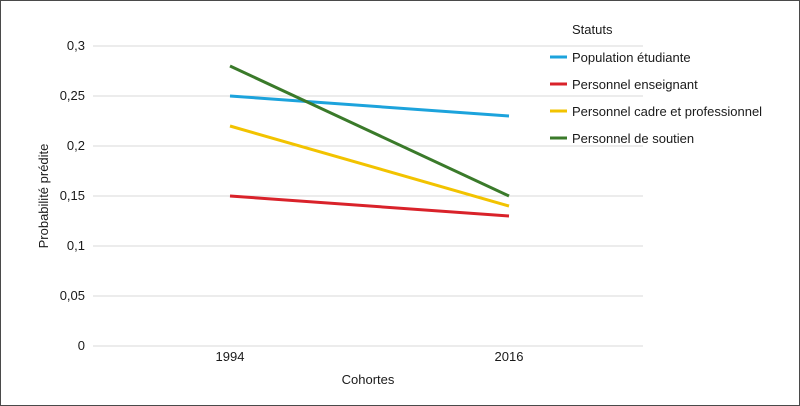 This screenshot has width=800, height=406. Describe the element at coordinates (635, 84) in the screenshot. I see `legend-item-label: Personnel enseignant` at that location.